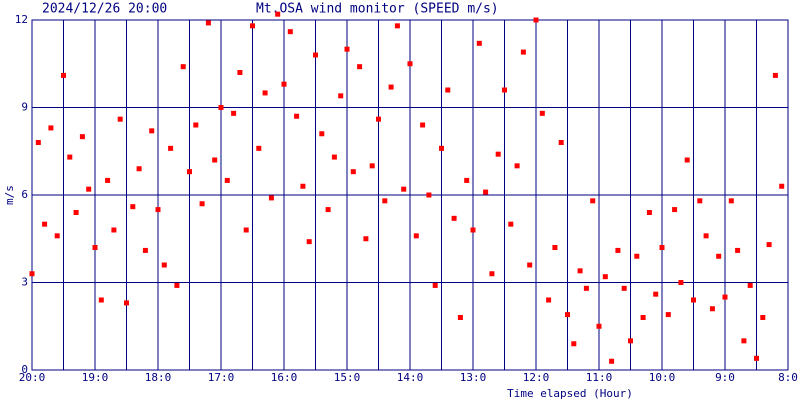 The width and height of the screenshot is (800, 400). Describe the element at coordinates (377, 9) in the screenshot. I see `chart-title: Mt.OSA wind monitor (SPEED m/s)` at that location.